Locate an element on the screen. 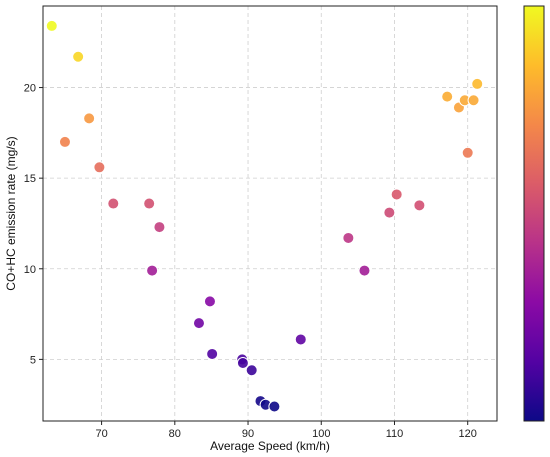 The width and height of the screenshot is (550, 457). y-tick-label: 20 is located at coordinates (30, 89).